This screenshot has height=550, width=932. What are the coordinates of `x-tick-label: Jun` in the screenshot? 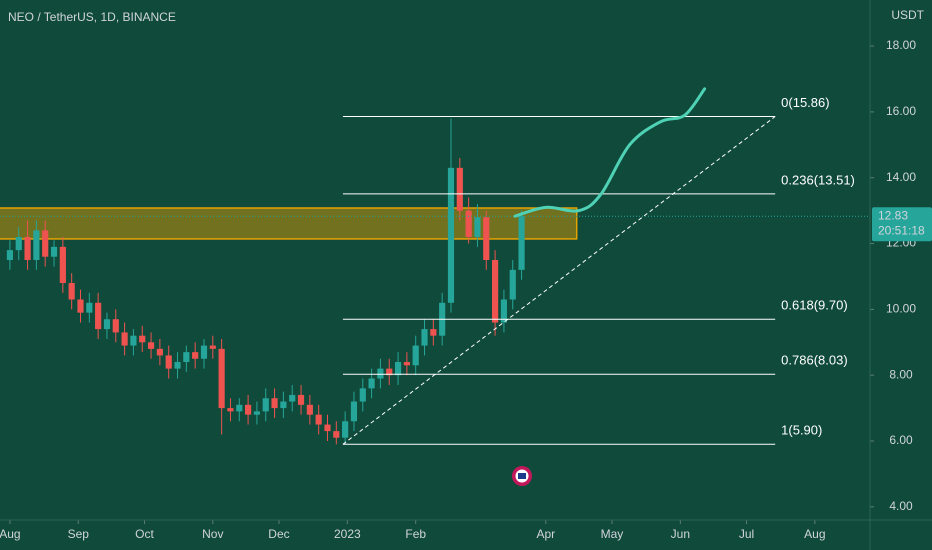 It's located at (680, 534).